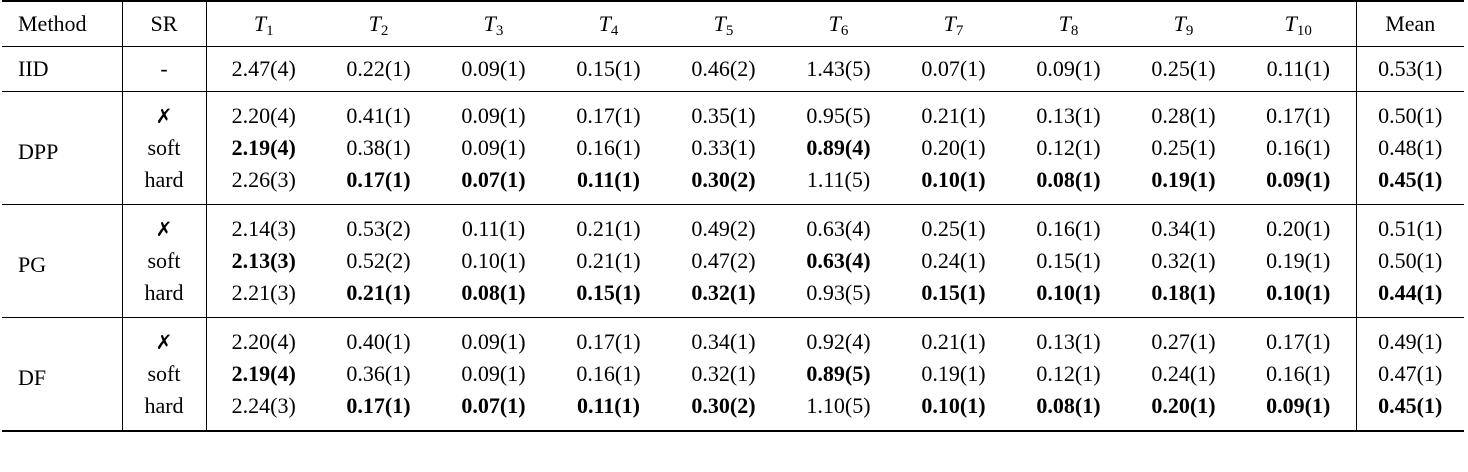 The image size is (1468, 472). What do you see at coordinates (378, 374) in the screenshot?
I see `value-cell: 0.36(1)` at bounding box center [378, 374].